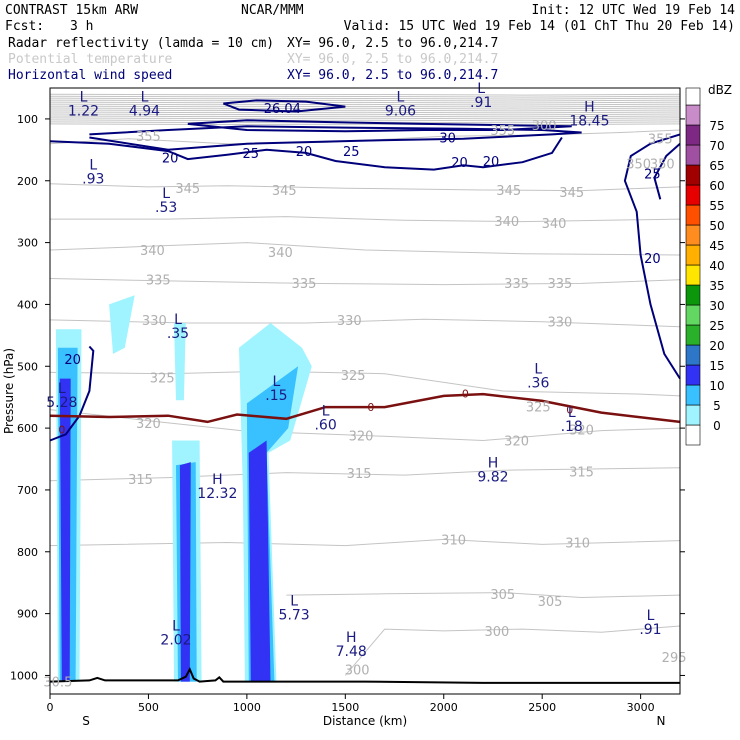  Describe the element at coordinates (50, 707) in the screenshot. I see `x-tick-label: 0` at that location.